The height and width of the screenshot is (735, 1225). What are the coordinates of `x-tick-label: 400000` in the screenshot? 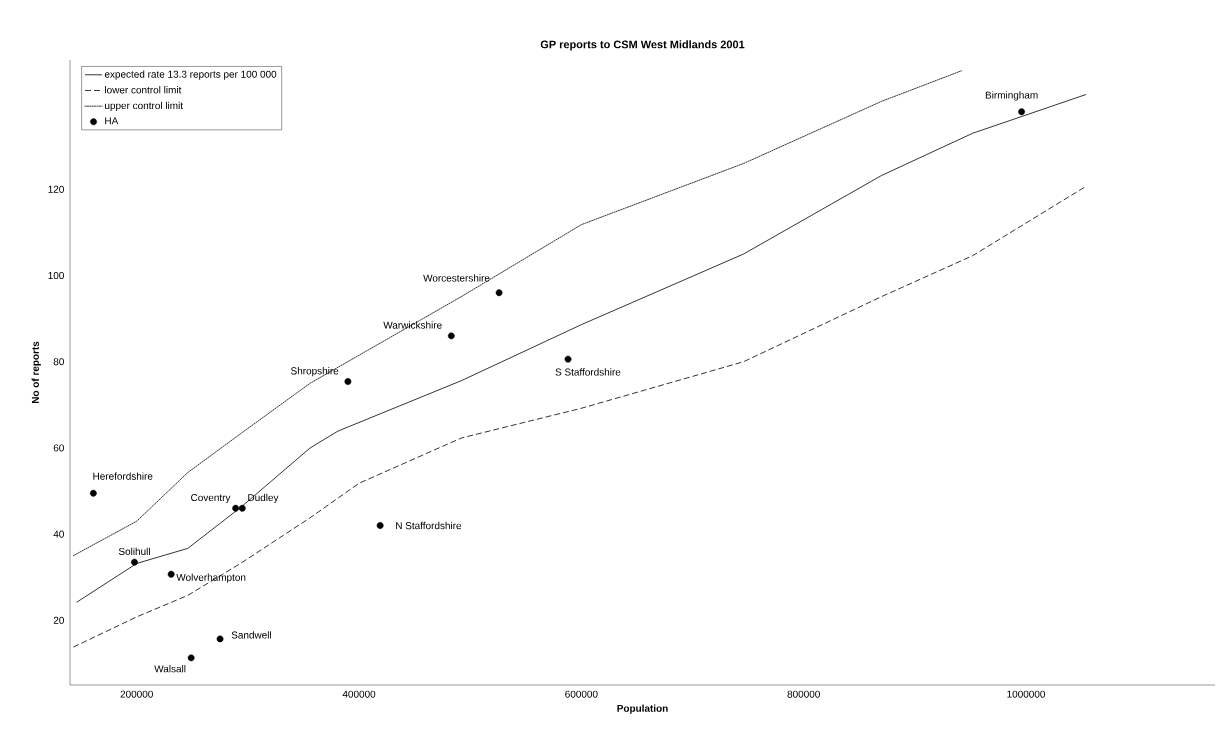 It's located at (359, 694).